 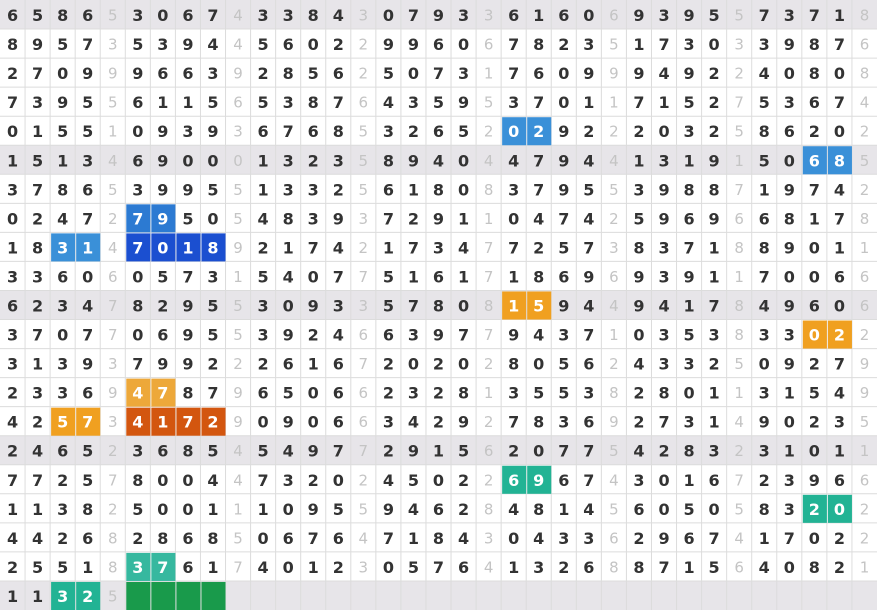 I want to click on row-shade, so click(x=438, y=305).